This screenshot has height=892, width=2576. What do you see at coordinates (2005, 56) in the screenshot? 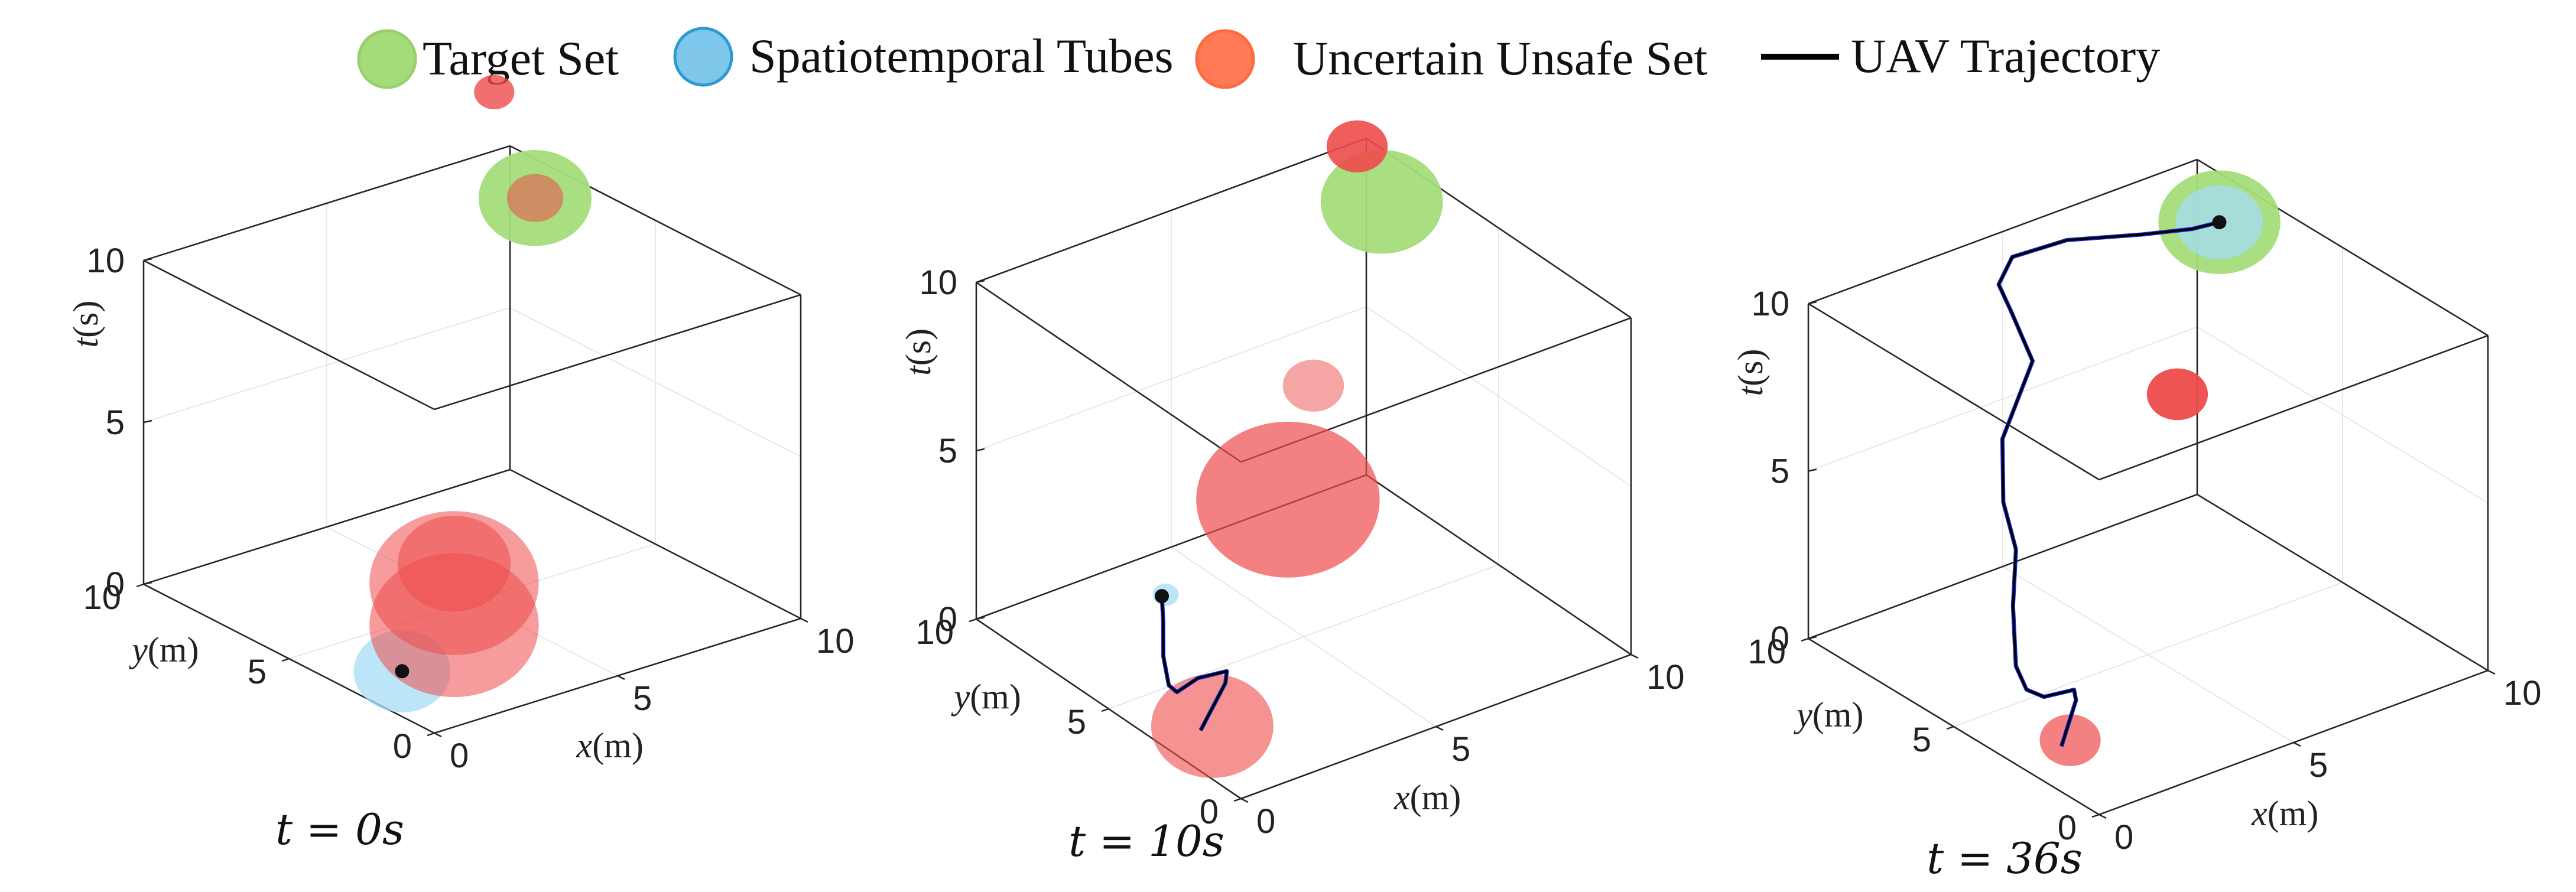
I see `legend-label-trajectory: UAV Trajectory` at bounding box center [2005, 56].